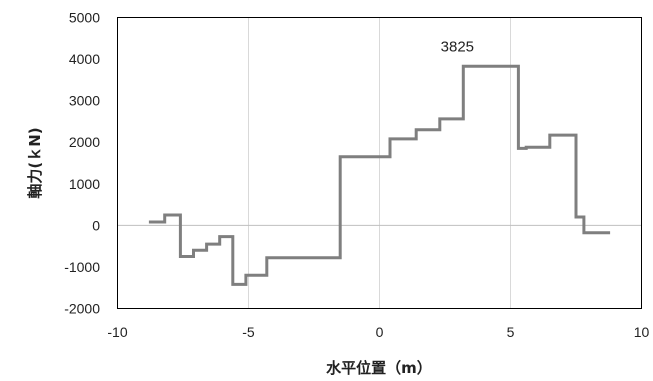 The width and height of the screenshot is (653, 381). What do you see at coordinates (84, 18) in the screenshot?
I see `y-tick-label: 5000` at bounding box center [84, 18].